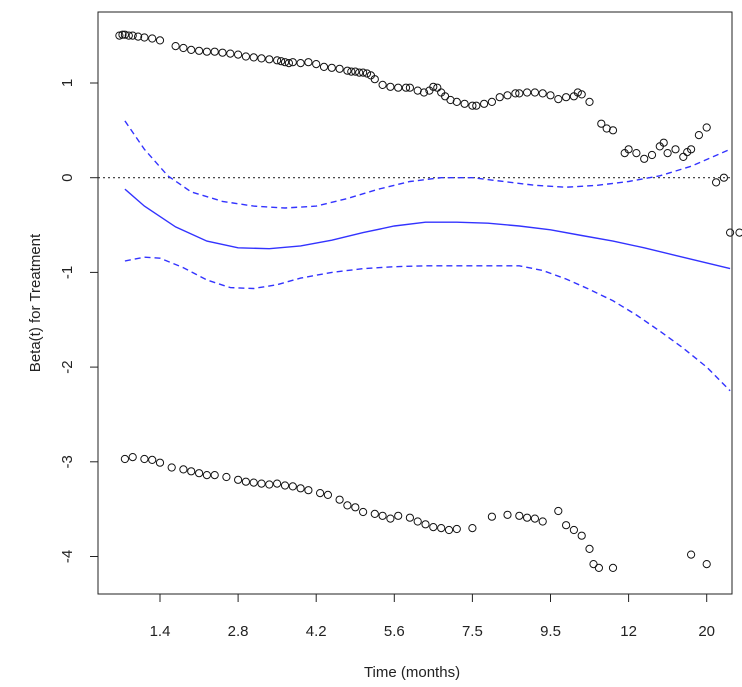 The width and height of the screenshot is (742, 687). I want to click on x-tick-label: 1.4, so click(160, 631).